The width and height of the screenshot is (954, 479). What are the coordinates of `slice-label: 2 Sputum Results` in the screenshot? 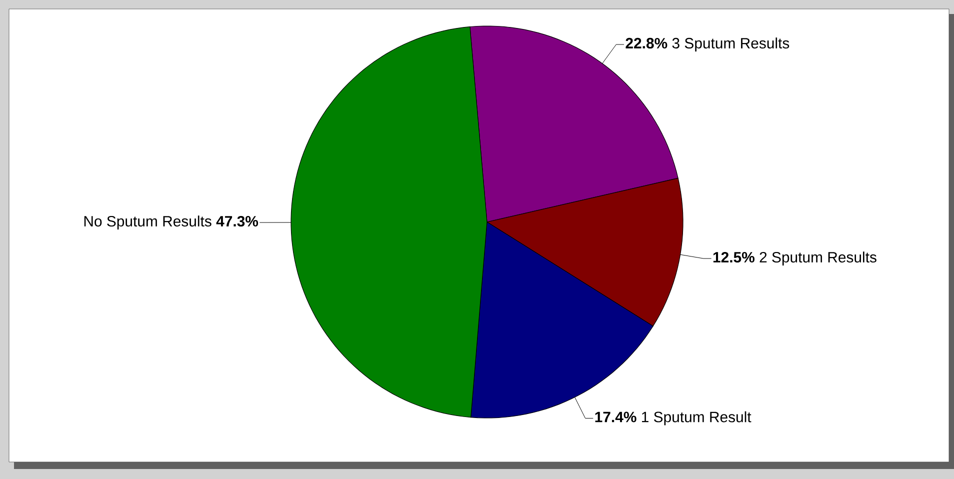 It's located at (818, 259).